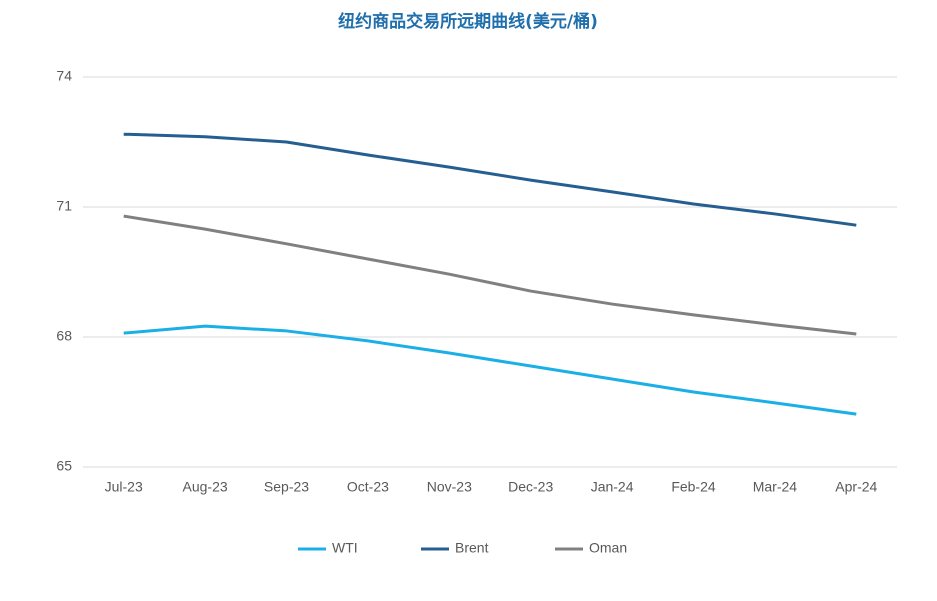 The height and width of the screenshot is (601, 937). Describe the element at coordinates (205, 487) in the screenshot. I see `x-tick-label: Aug-23` at that location.